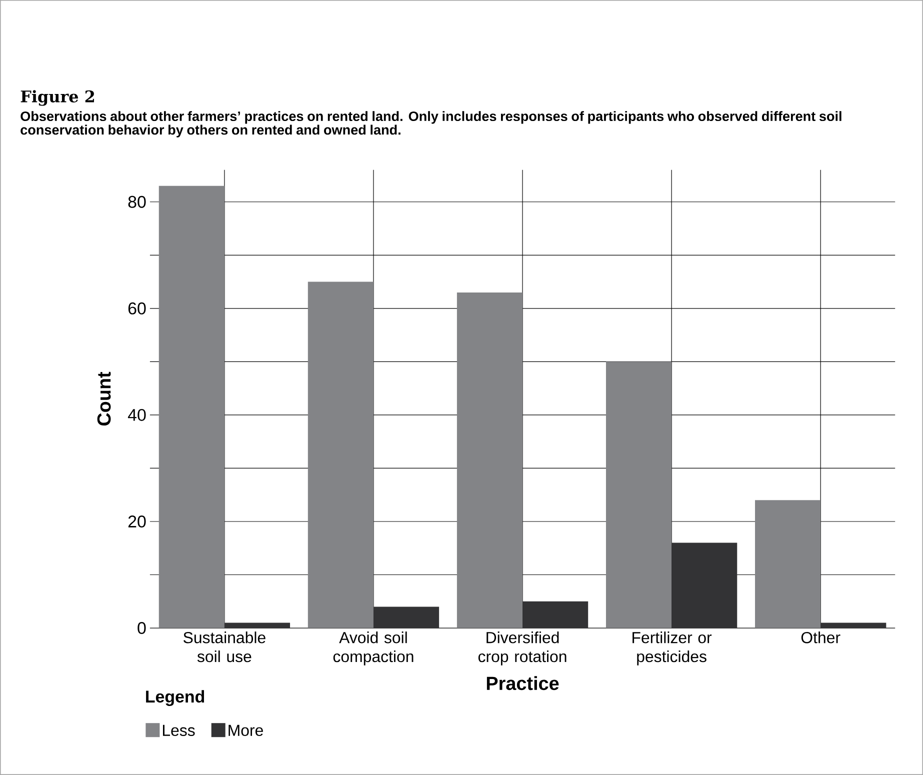 The image size is (923, 775). I want to click on legend-label: Less, so click(178, 730).